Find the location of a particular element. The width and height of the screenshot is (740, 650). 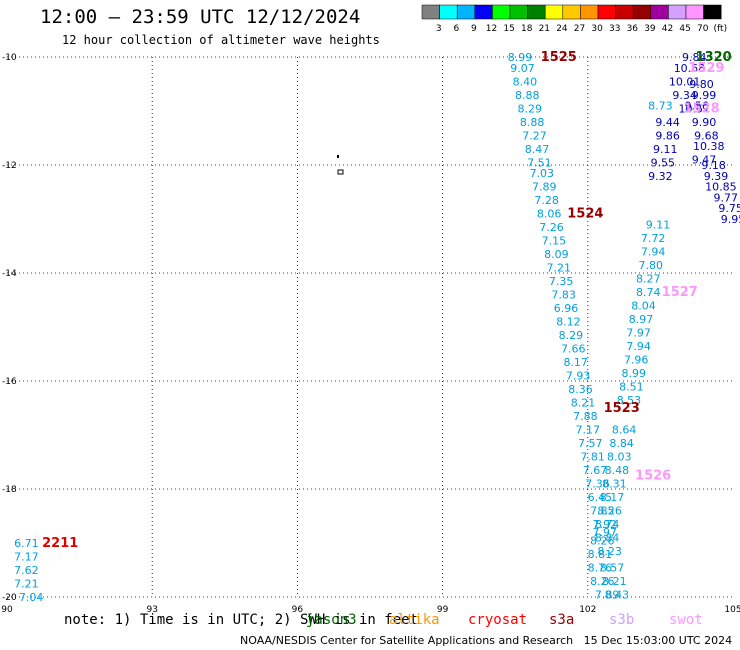

wave-height-label: 9.39 is located at coordinates (716, 176).